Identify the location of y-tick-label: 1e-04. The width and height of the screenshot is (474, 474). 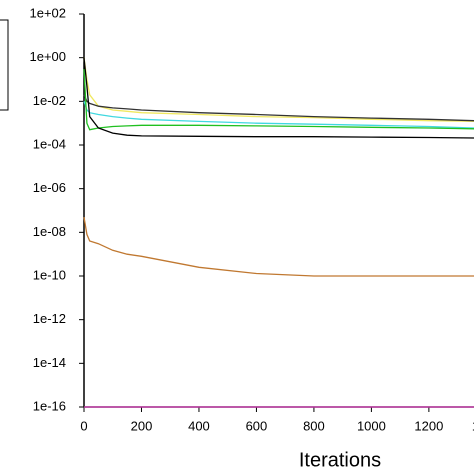
(49, 143).